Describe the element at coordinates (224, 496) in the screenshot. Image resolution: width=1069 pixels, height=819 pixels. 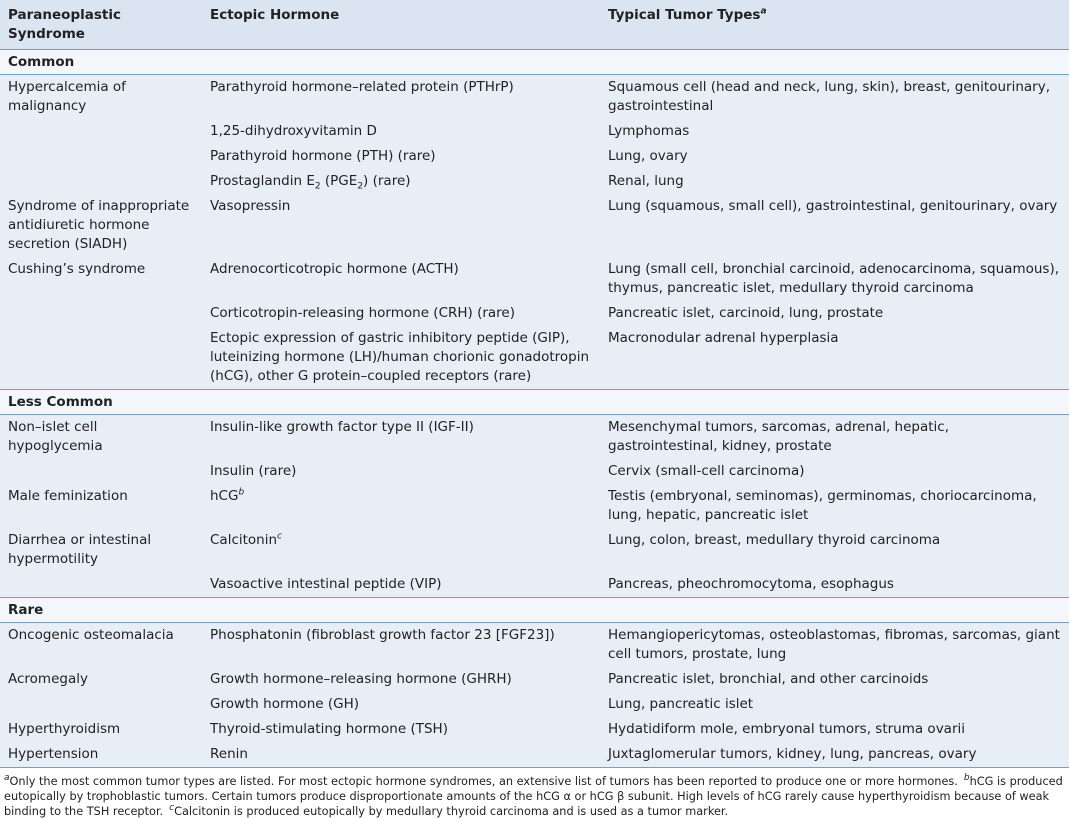
I see `text: hCG` at that location.